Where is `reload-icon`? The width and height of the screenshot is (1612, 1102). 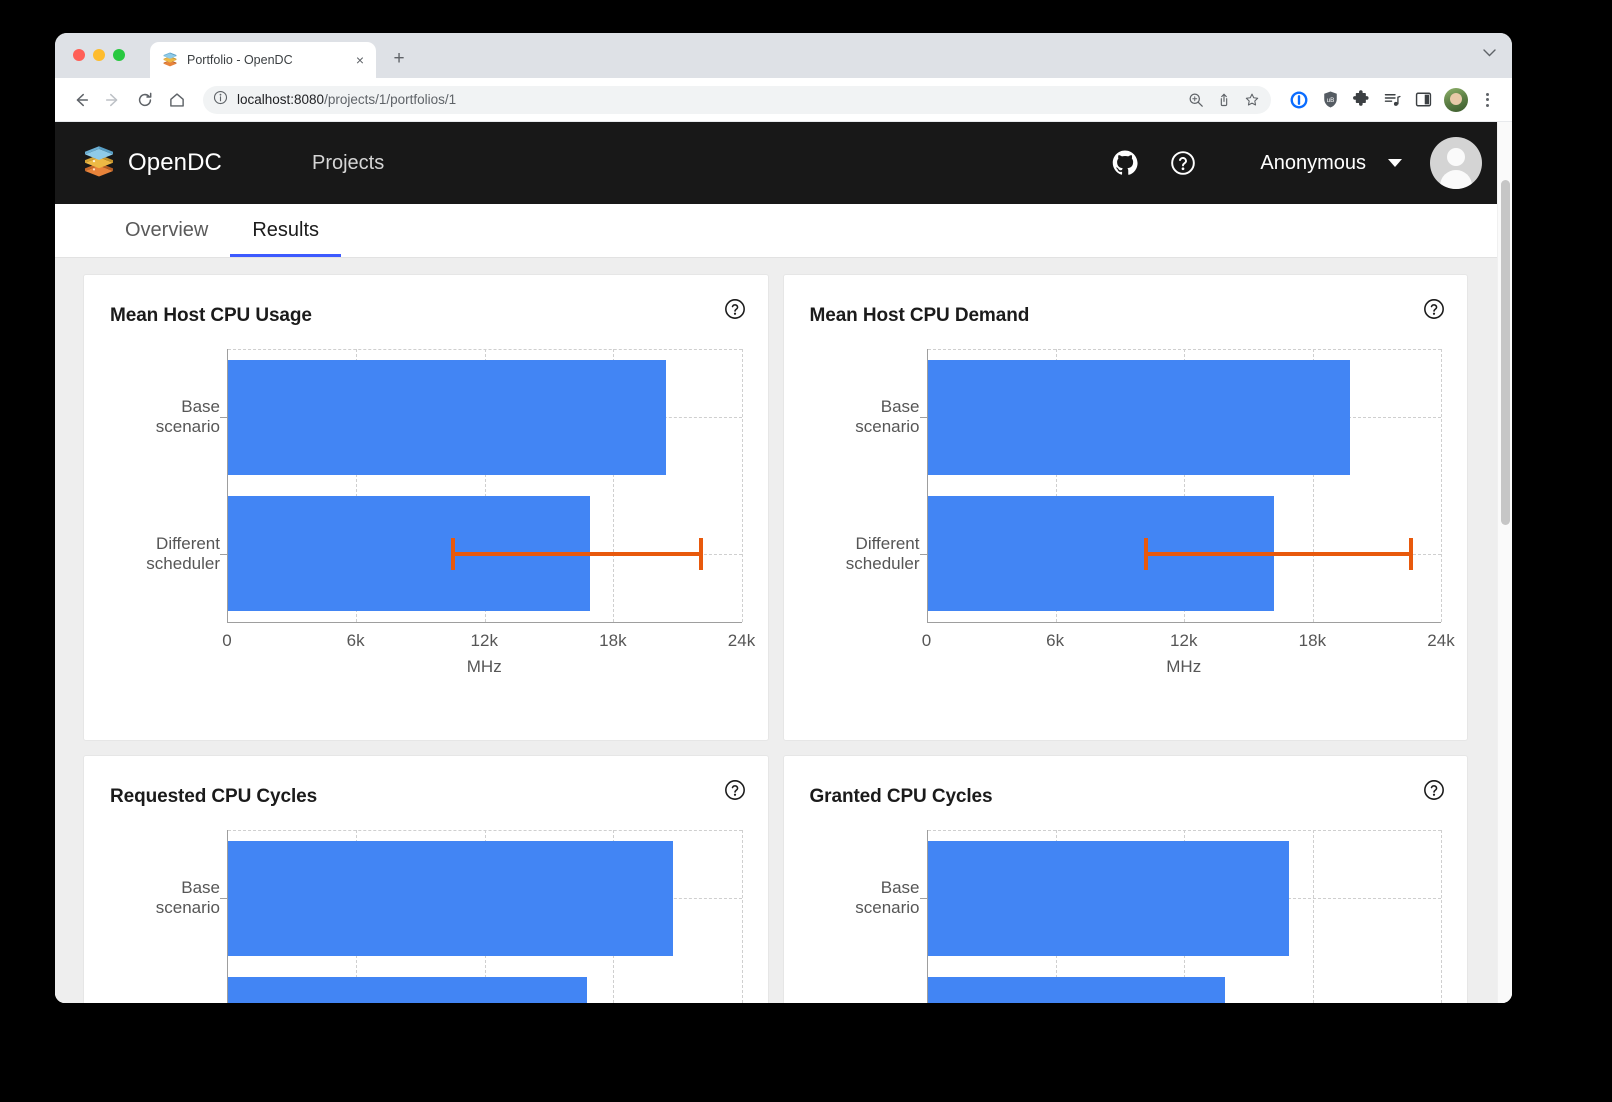
reload-icon is located at coordinates (145, 100).